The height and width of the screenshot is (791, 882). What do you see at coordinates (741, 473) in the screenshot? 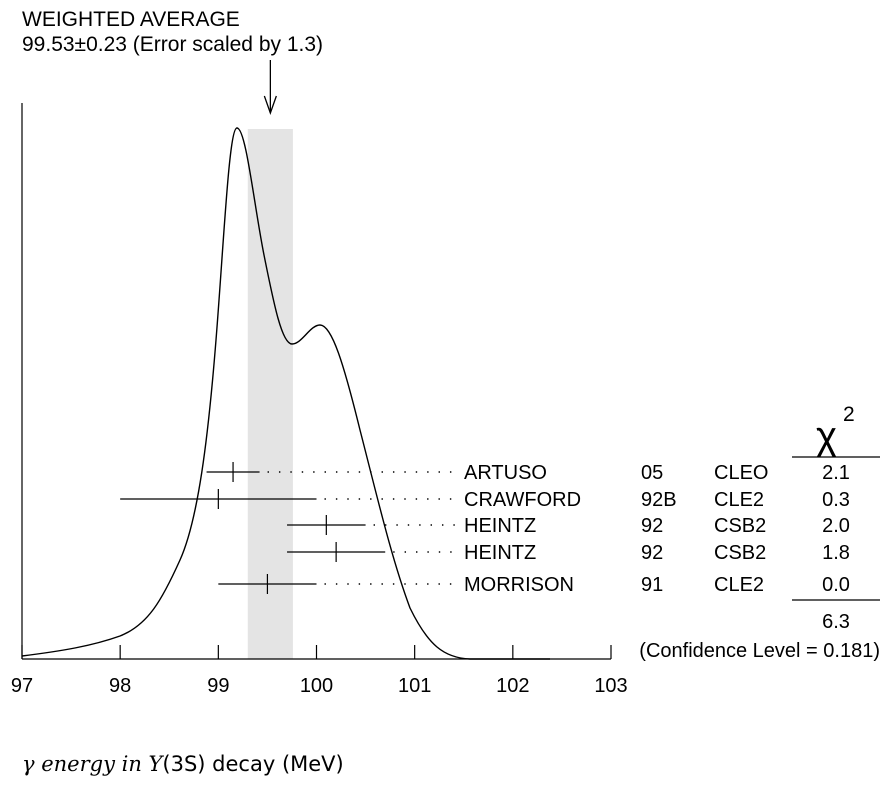
I see `measurement-experiment: CLEO` at bounding box center [741, 473].